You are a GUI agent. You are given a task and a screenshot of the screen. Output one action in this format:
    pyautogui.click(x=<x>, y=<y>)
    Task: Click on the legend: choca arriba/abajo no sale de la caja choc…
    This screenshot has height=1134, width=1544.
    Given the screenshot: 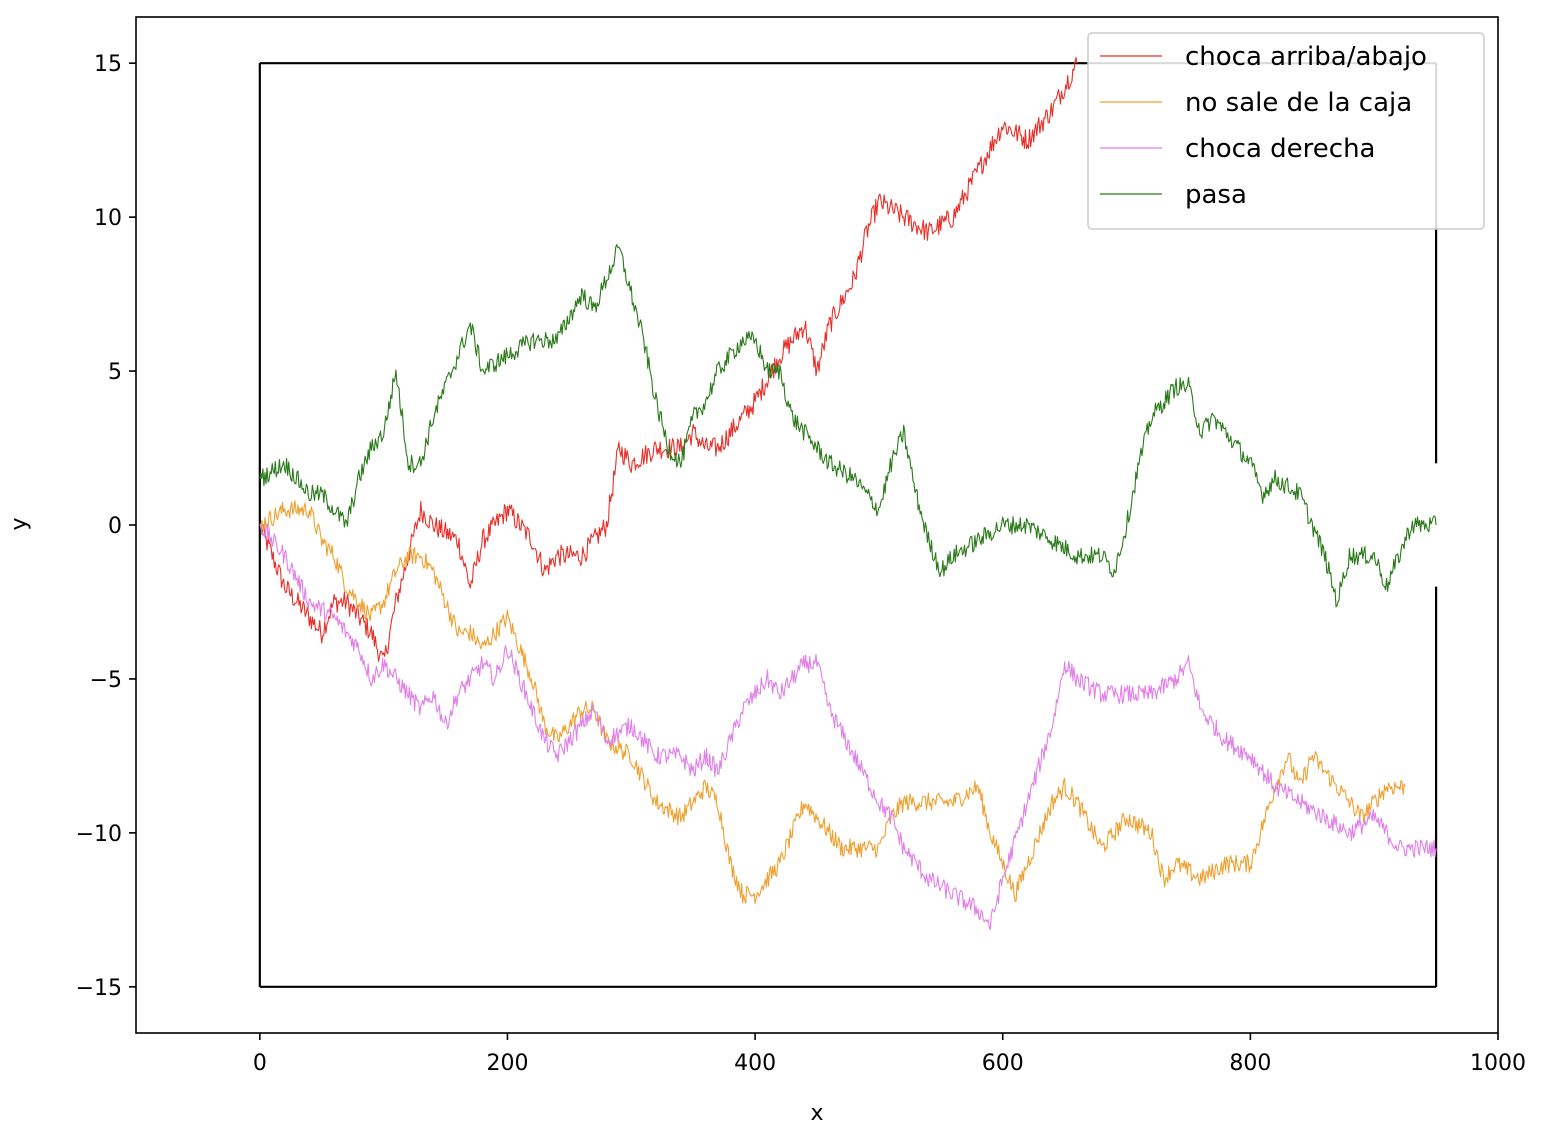 What is the action you would take?
    pyautogui.click(x=1286, y=131)
    